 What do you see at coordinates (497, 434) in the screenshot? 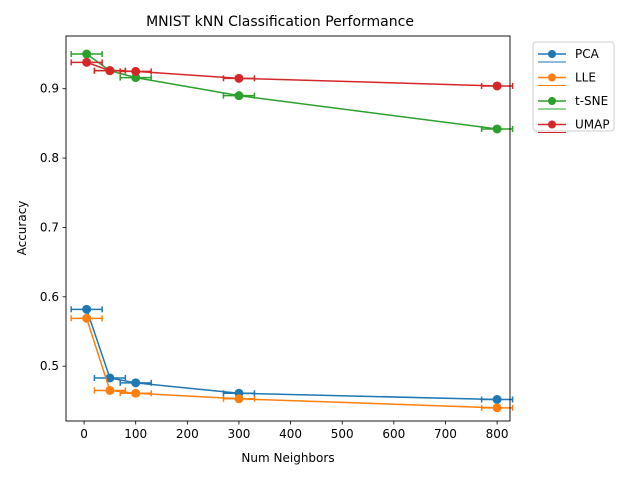
I see `x-tick-label: 800` at bounding box center [497, 434].